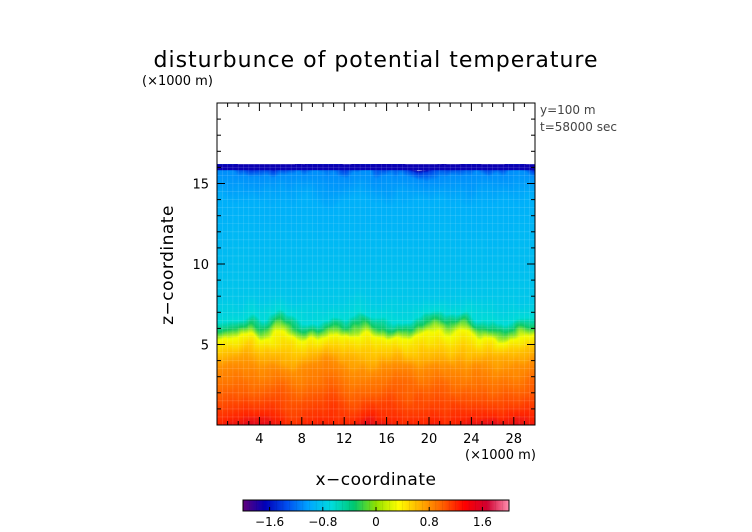 This screenshot has width=752, height=532. What do you see at coordinates (500, 455) in the screenshot?
I see `x-axis-units: (×1000 m)` at bounding box center [500, 455].